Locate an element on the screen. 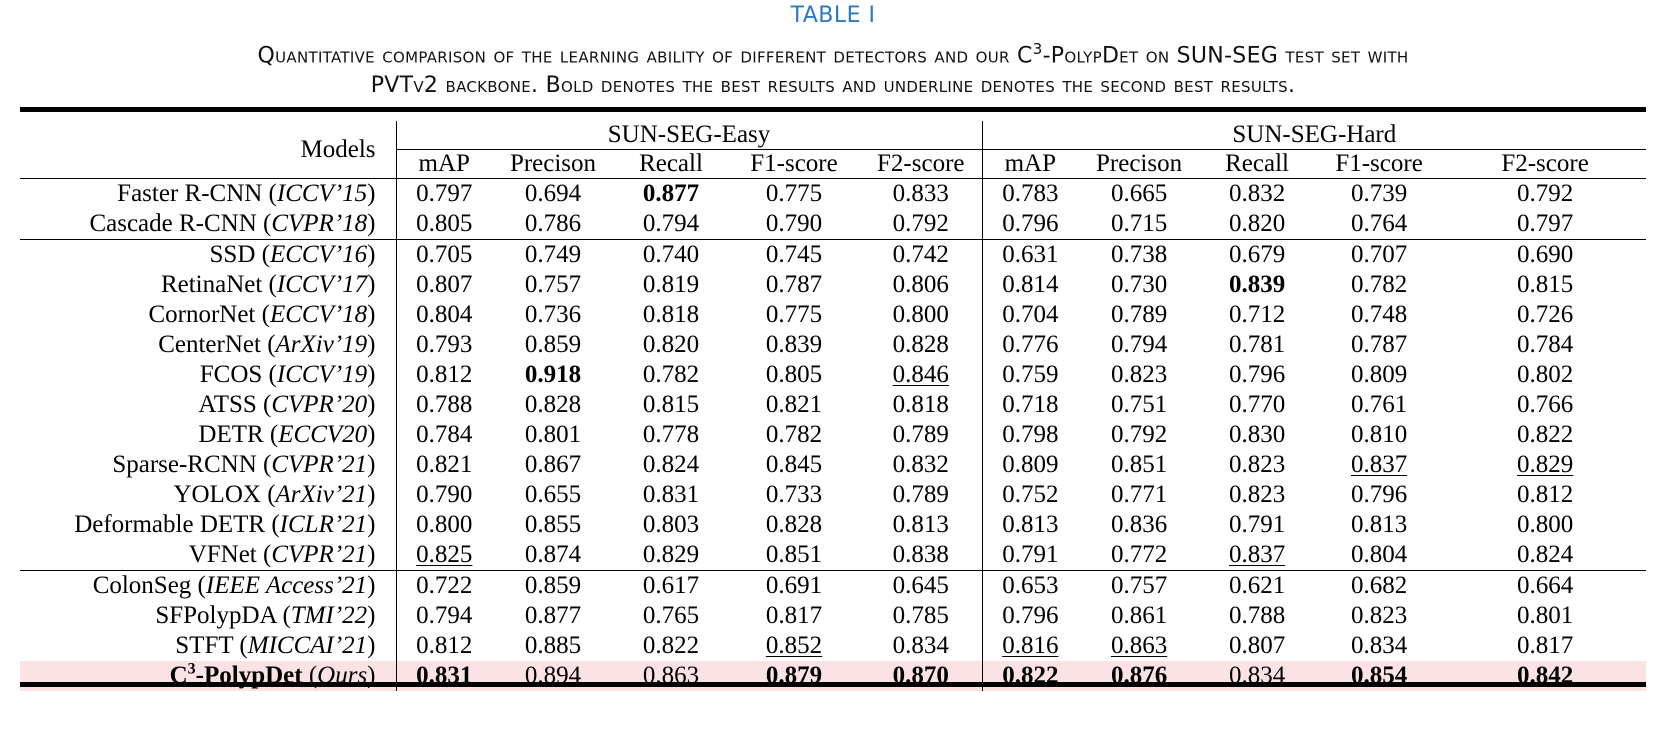 The width and height of the screenshot is (1666, 739). metric-value: 0.739 is located at coordinates (1379, 193).